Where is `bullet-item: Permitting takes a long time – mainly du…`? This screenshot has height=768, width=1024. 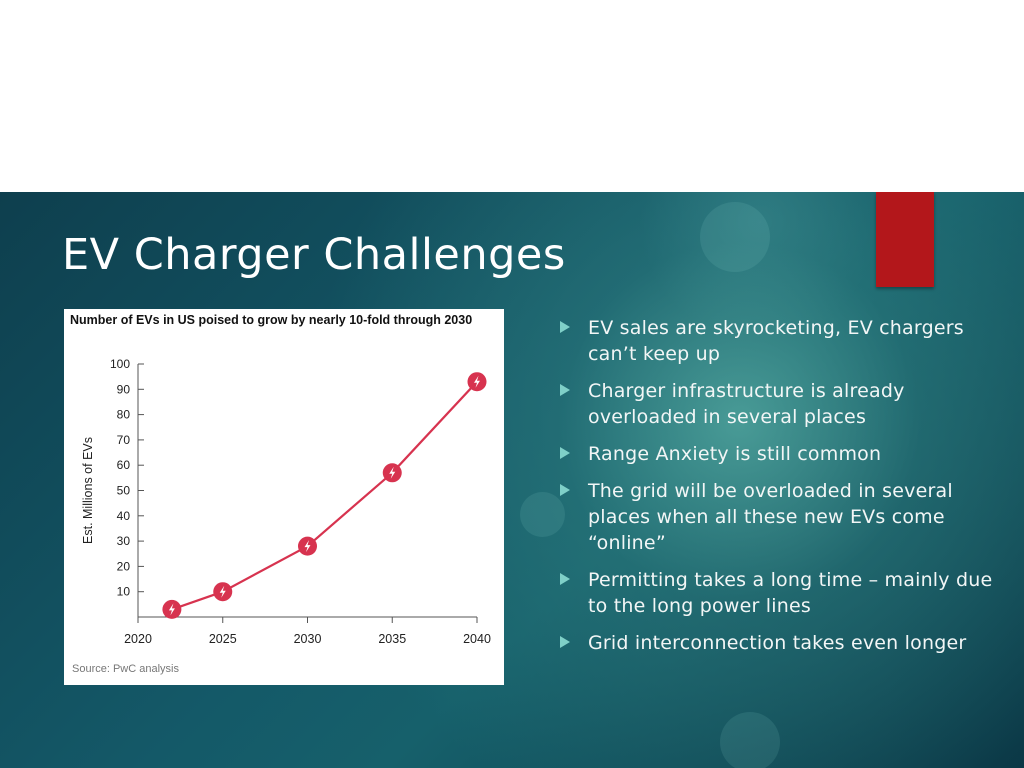
bullet-item: Permitting takes a long time – mainly du… is located at coordinates (780, 593).